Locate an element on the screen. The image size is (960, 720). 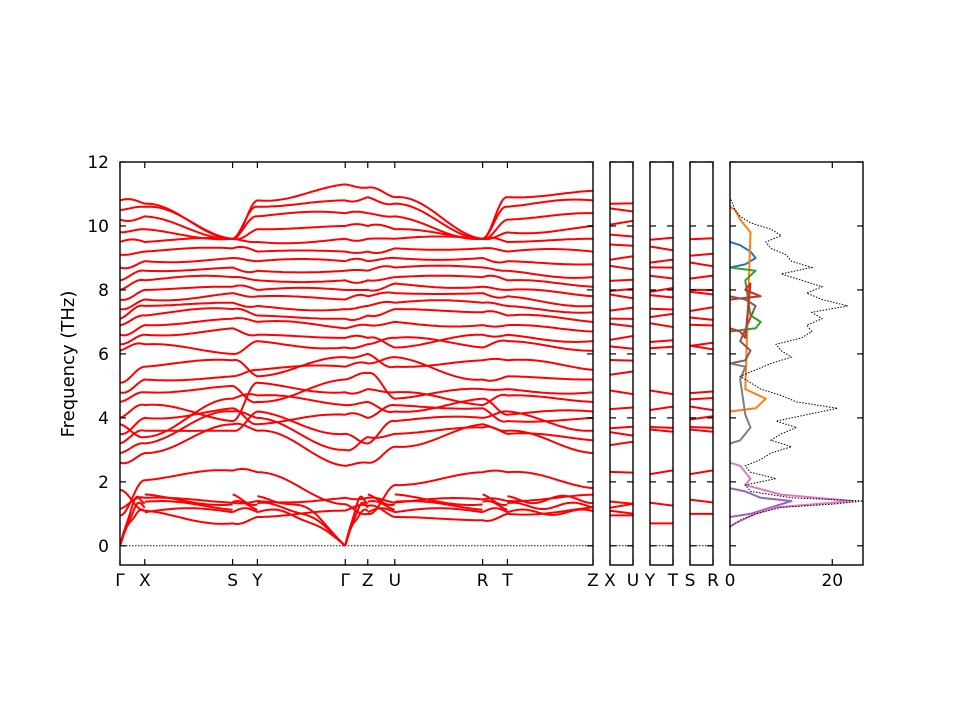
y-tick-label: 0 is located at coordinates (103, 547).